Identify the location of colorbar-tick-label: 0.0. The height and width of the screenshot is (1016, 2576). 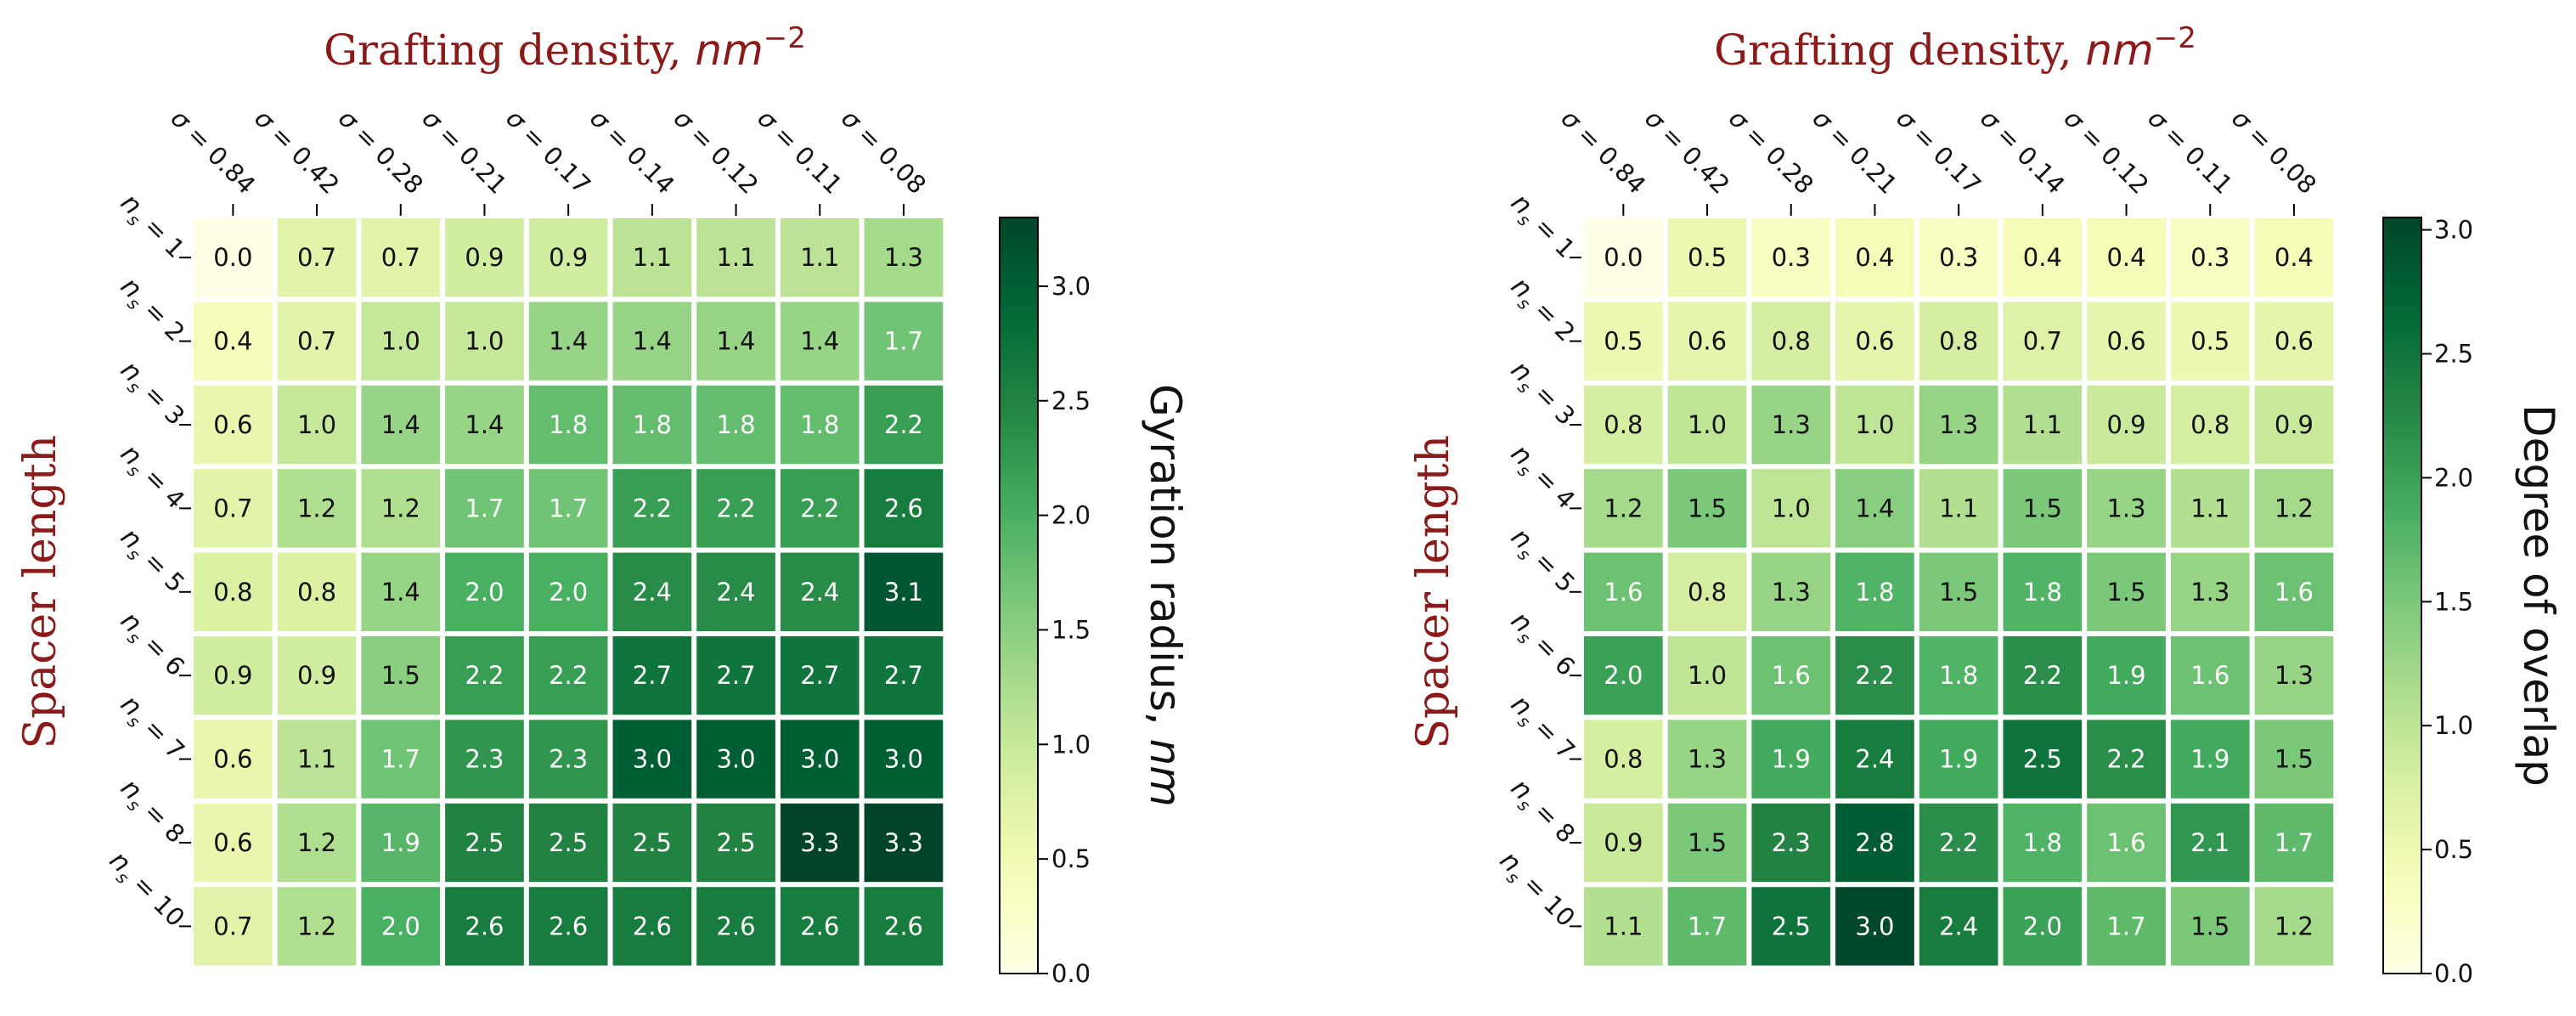
(1071, 973).